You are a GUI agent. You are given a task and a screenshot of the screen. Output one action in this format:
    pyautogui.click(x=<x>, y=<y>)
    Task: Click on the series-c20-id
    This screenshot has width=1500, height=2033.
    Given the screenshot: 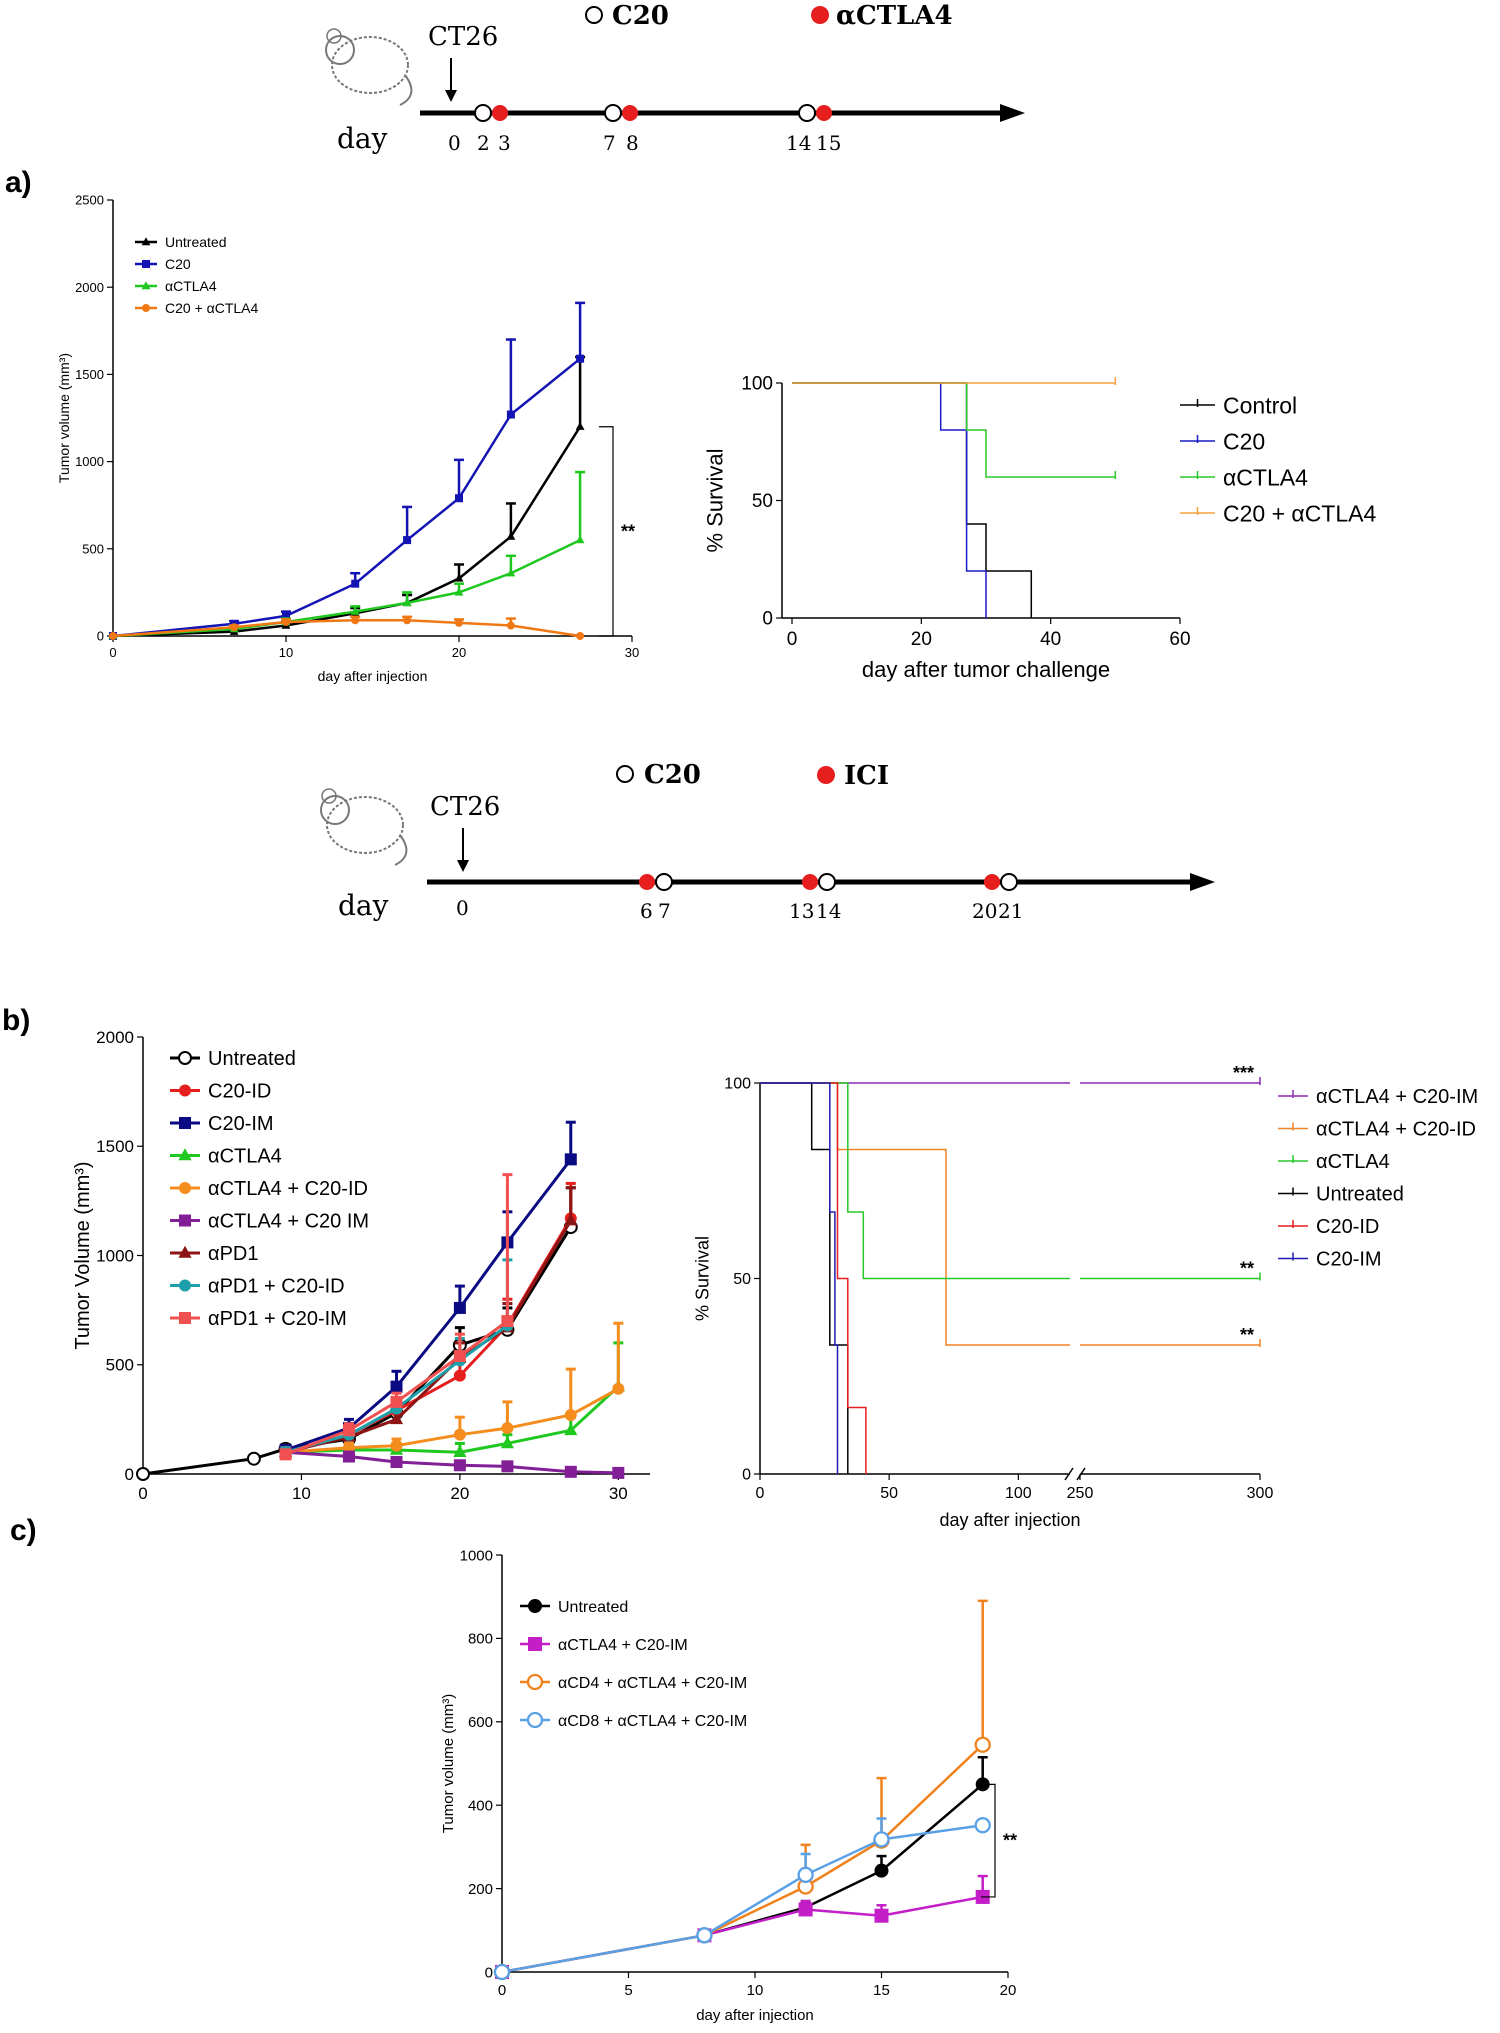 What is the action you would take?
    pyautogui.click(x=813, y=1278)
    